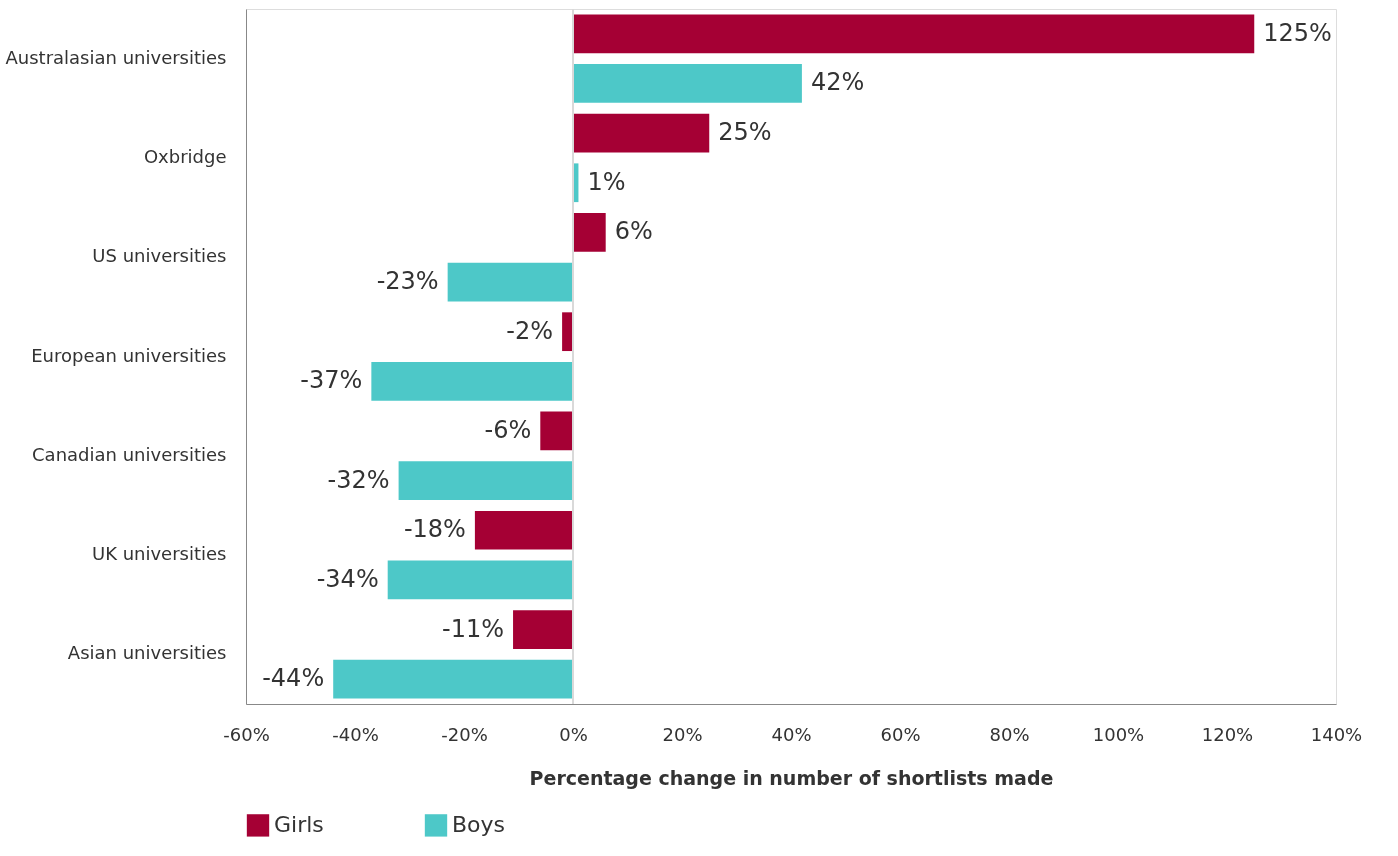 This screenshot has height=856, width=1398. I want to click on y-tick-label: Canadian universities, so click(129, 454).